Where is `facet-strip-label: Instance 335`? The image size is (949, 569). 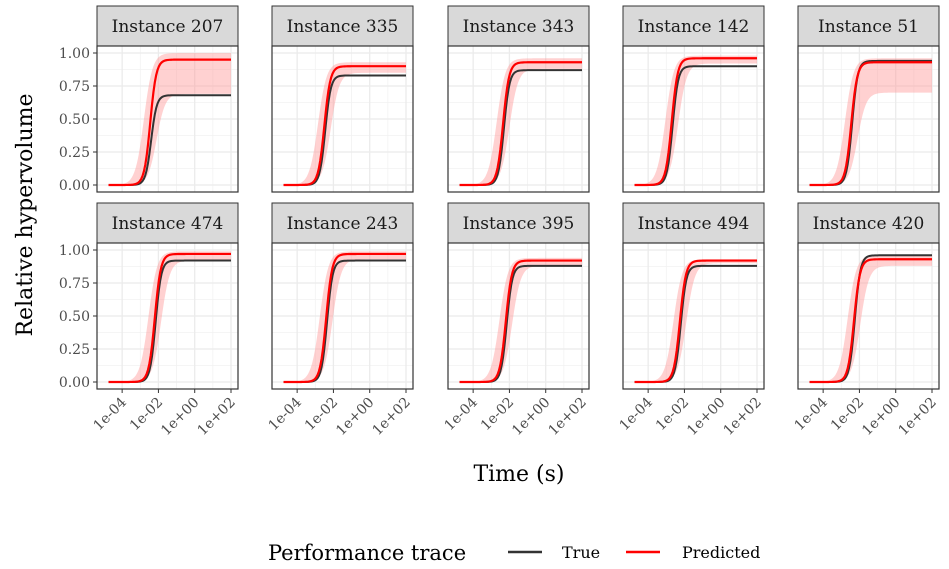 facet-strip-label: Instance 335 is located at coordinates (343, 27).